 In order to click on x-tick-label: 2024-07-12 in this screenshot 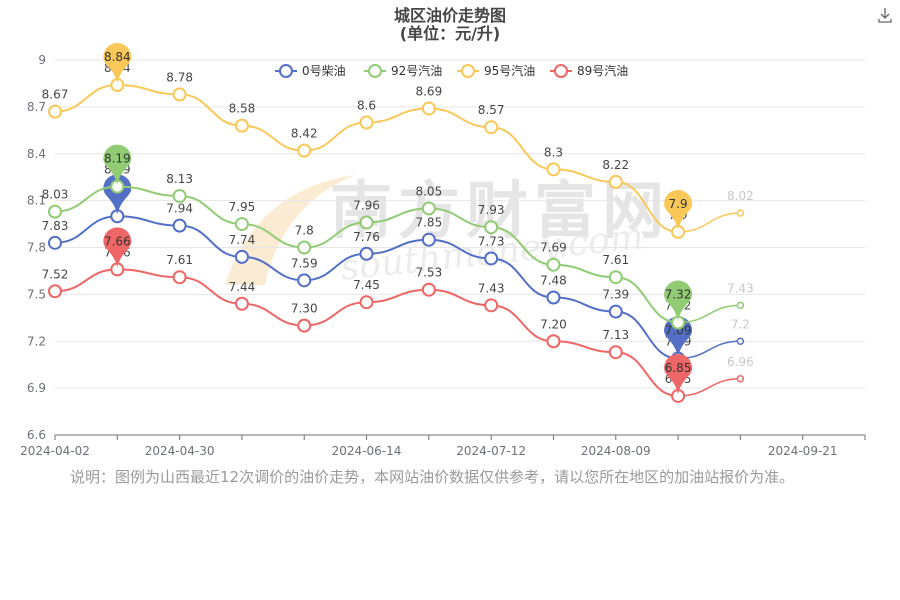, I will do `click(491, 451)`.